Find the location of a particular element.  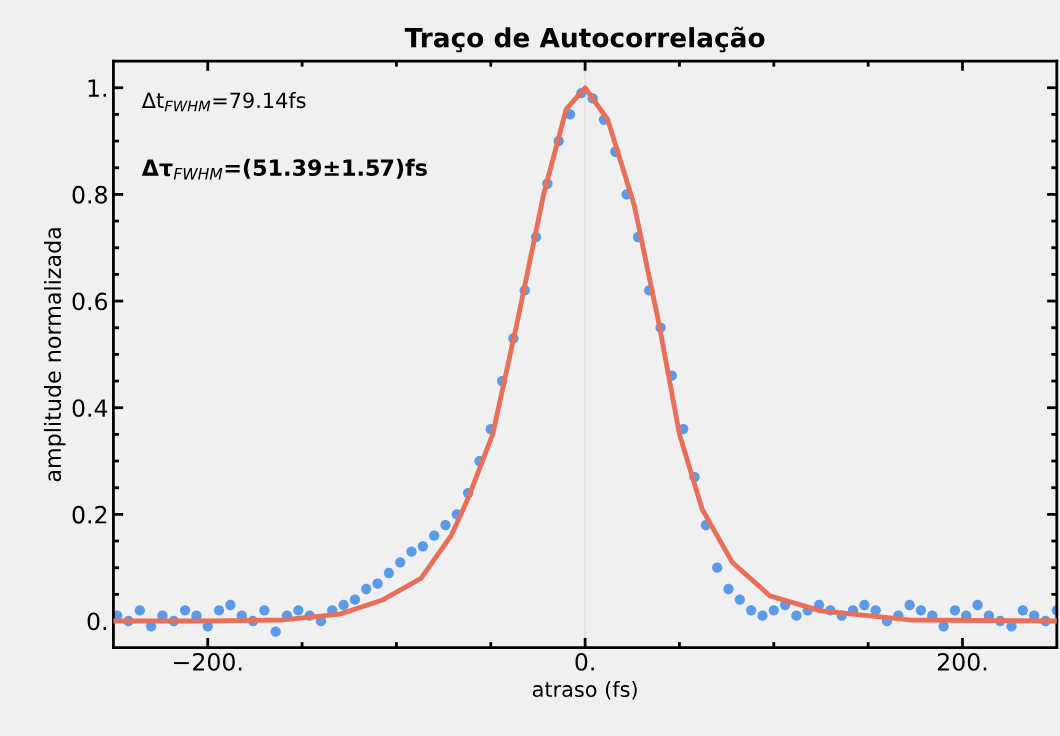

annotation: Δτ$_{FWHM}$=(51.39±1.57)fs is located at coordinates (284, 169).